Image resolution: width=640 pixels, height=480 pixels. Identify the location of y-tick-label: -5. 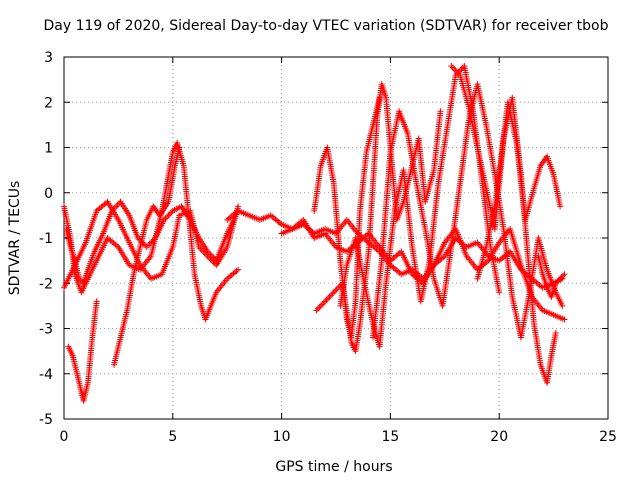
(46, 420).